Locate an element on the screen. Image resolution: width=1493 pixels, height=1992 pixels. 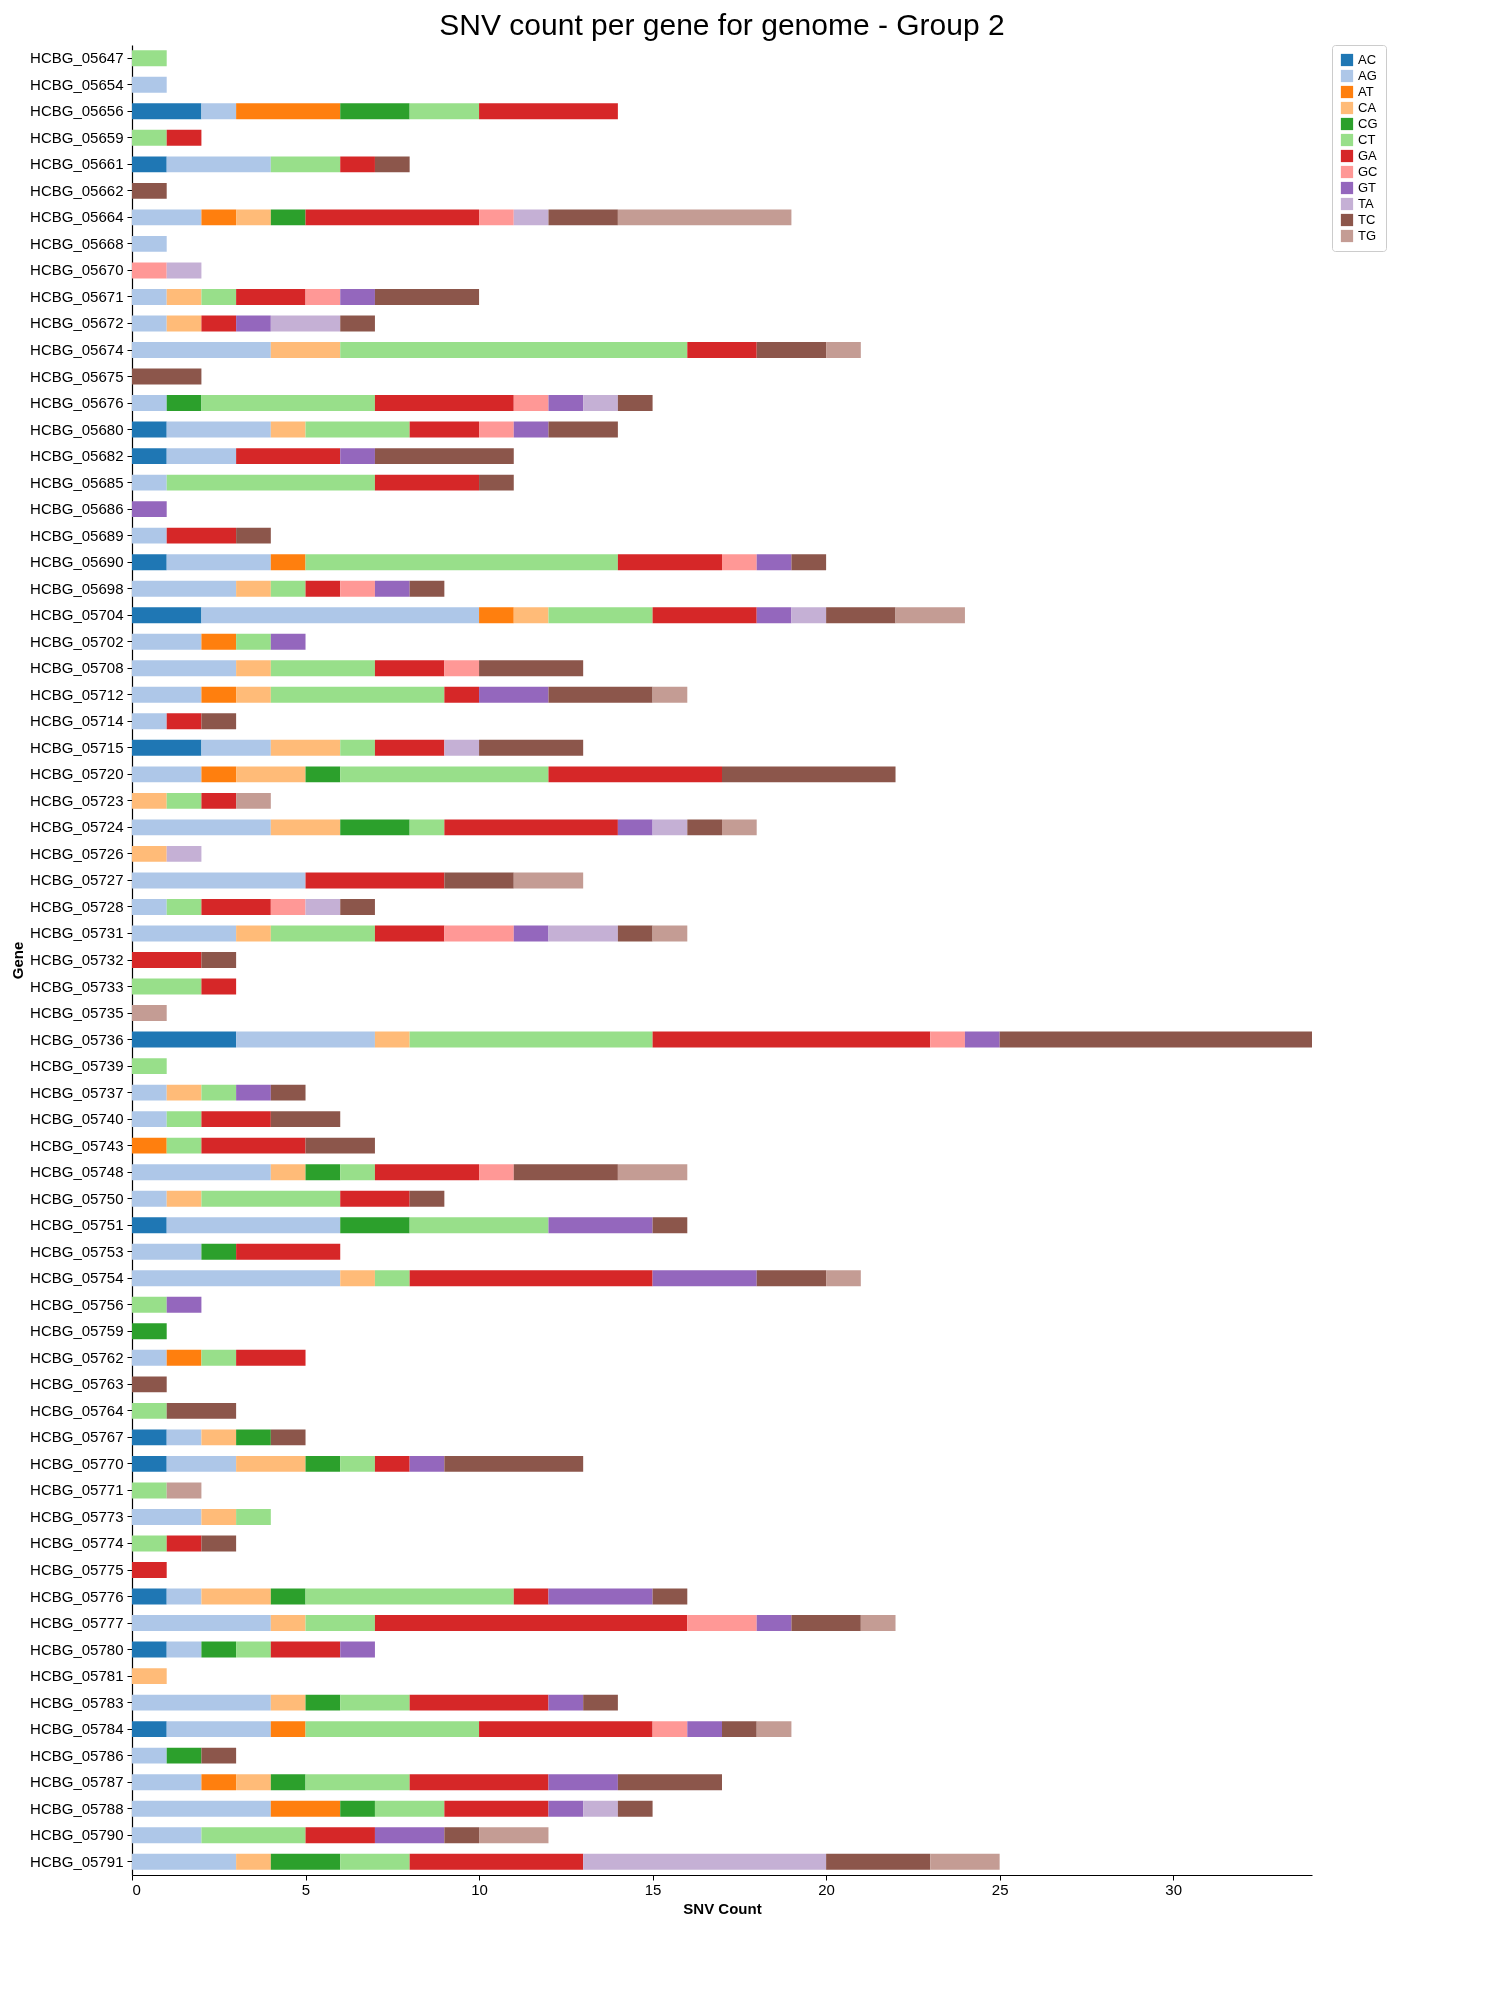
y-tick-label: HCBG_05733 is located at coordinates (77, 986).